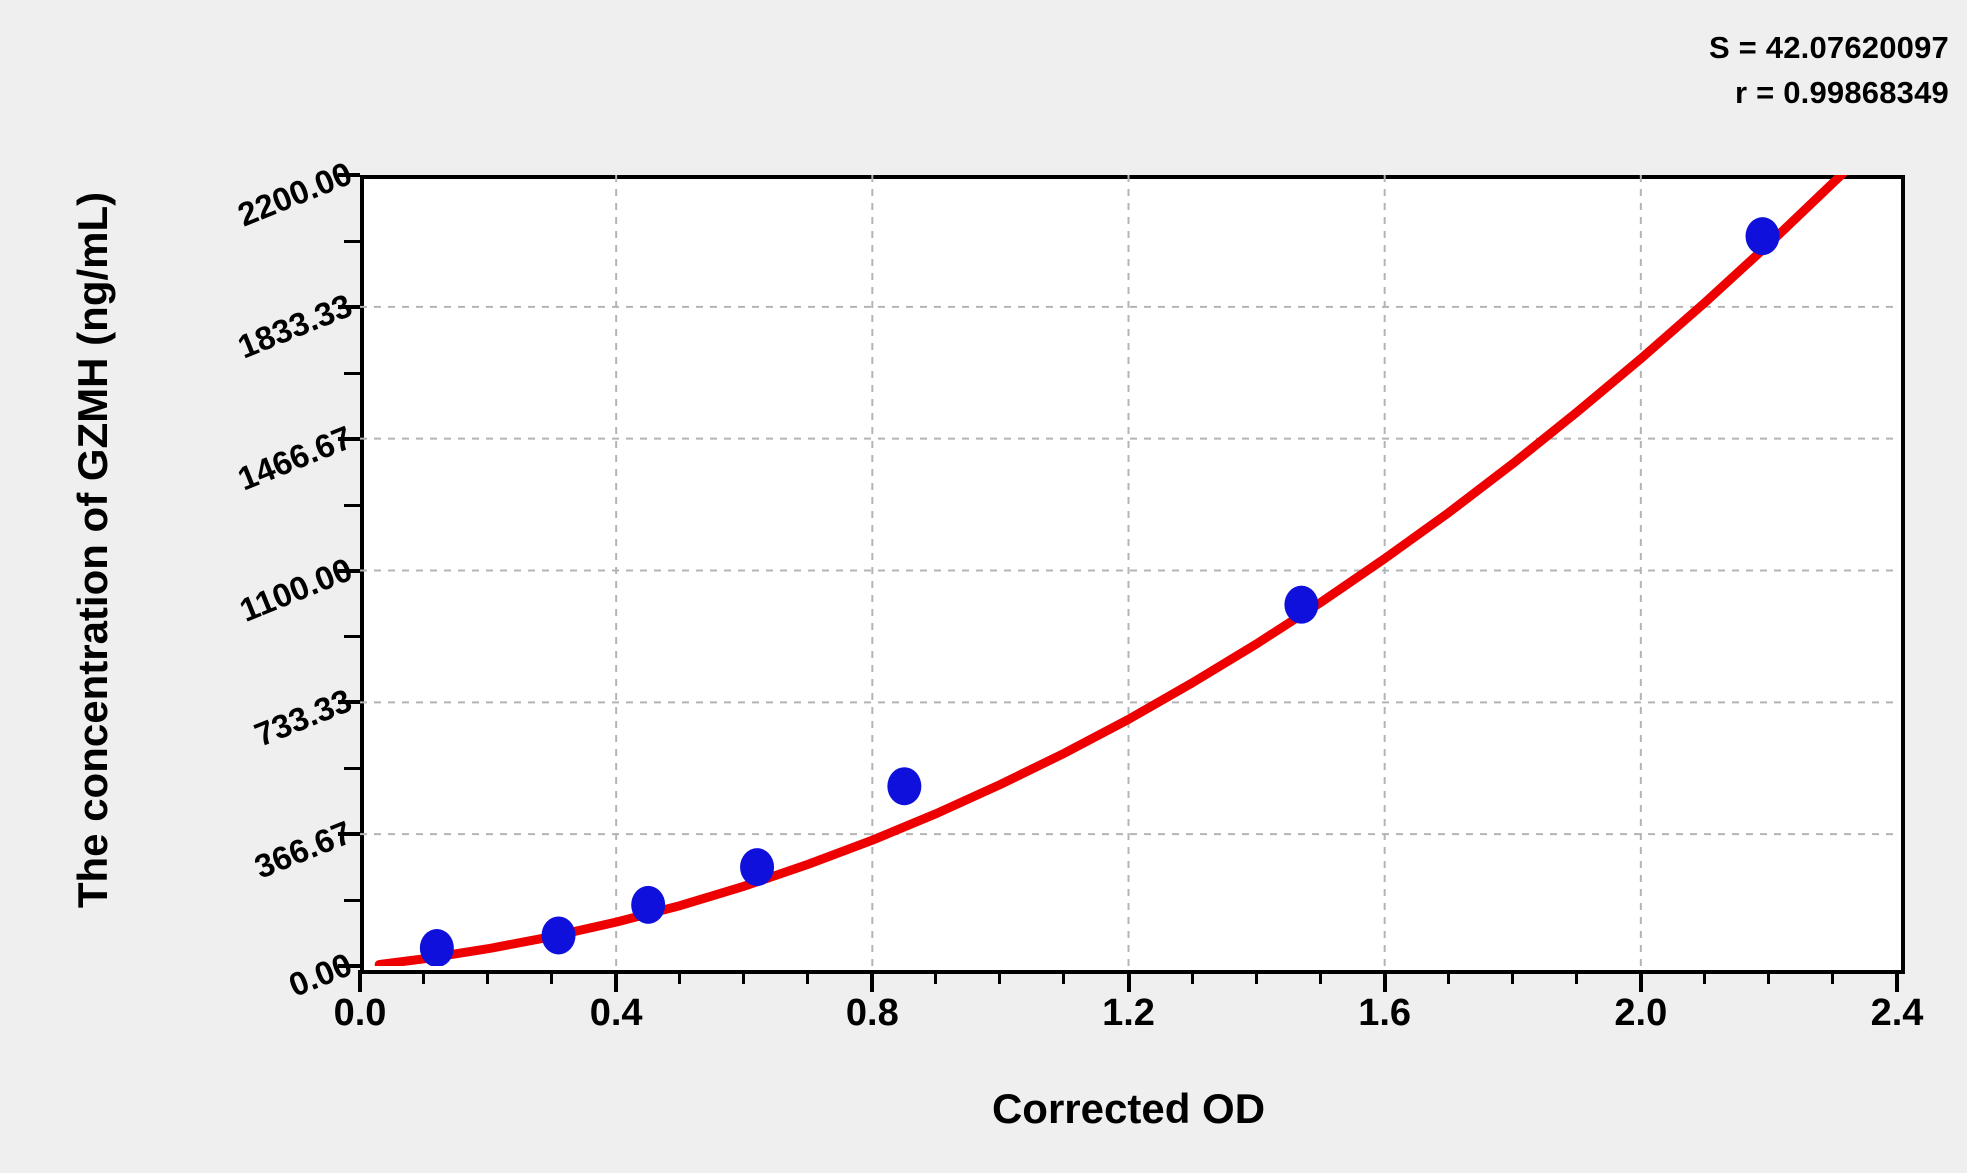 This screenshot has width=1967, height=1173. What do you see at coordinates (1897, 1013) in the screenshot?
I see `x-tick-label: 2.4` at bounding box center [1897, 1013].